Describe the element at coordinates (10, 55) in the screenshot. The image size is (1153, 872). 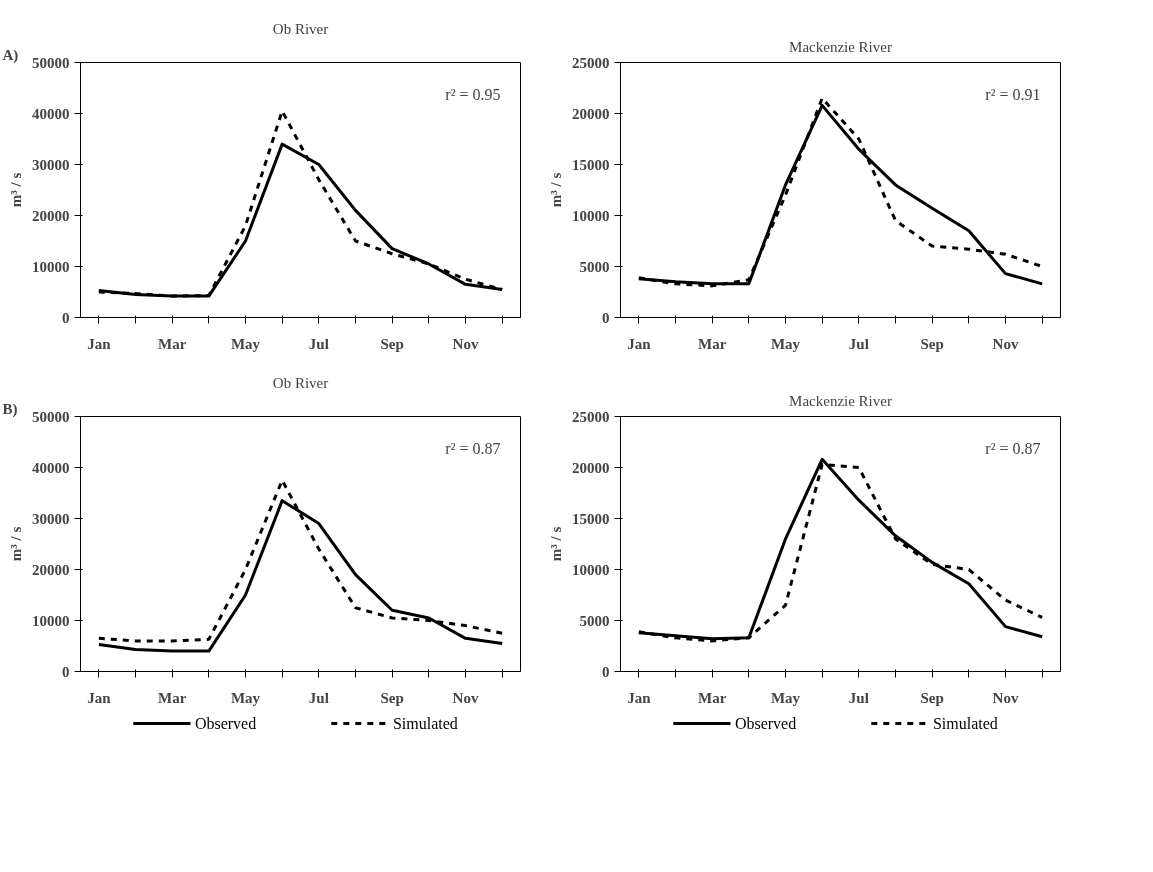
I see `text: A)` at that location.